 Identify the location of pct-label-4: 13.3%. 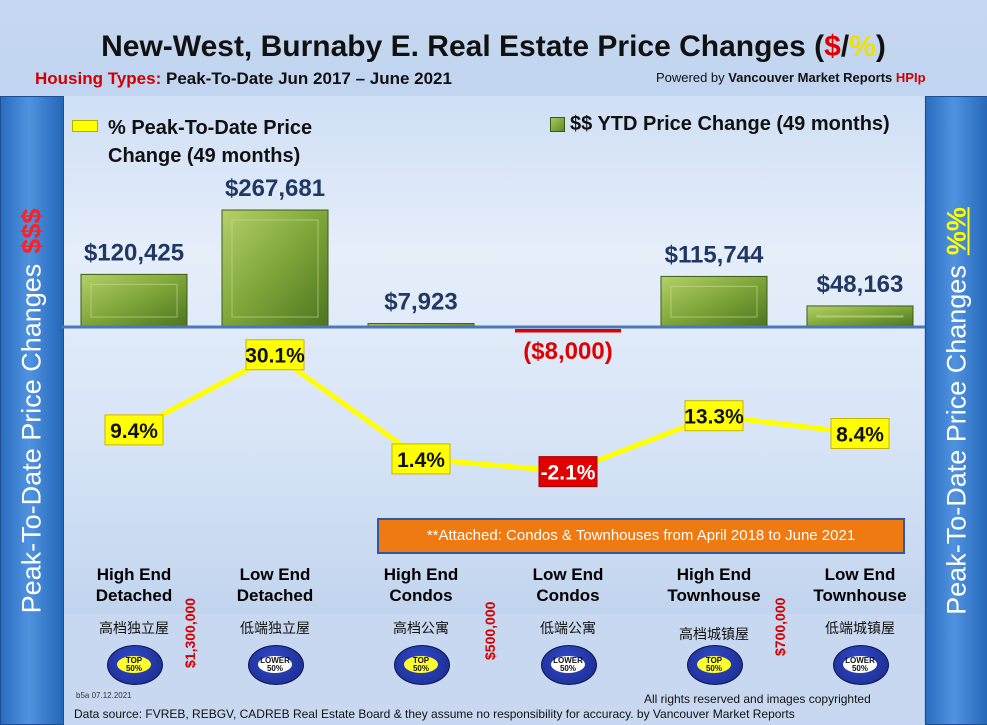
(714, 417).